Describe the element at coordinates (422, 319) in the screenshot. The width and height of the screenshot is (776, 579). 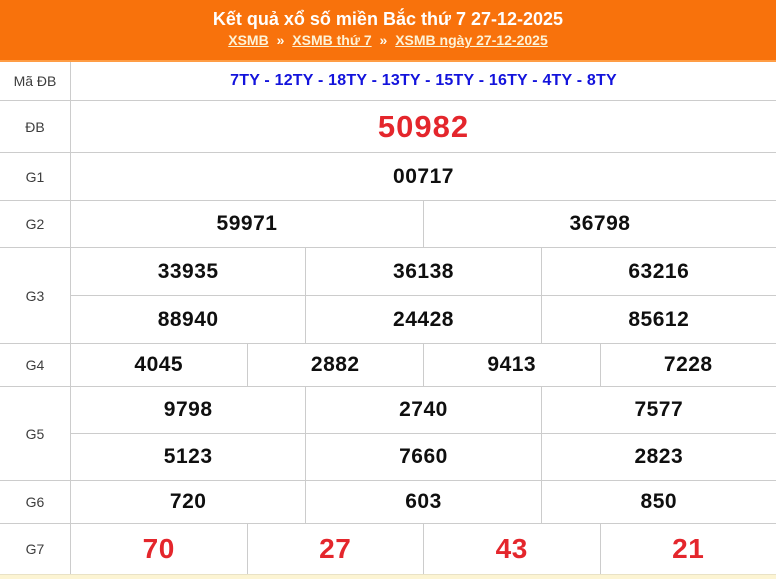
I see `prize-cell: 24428` at that location.